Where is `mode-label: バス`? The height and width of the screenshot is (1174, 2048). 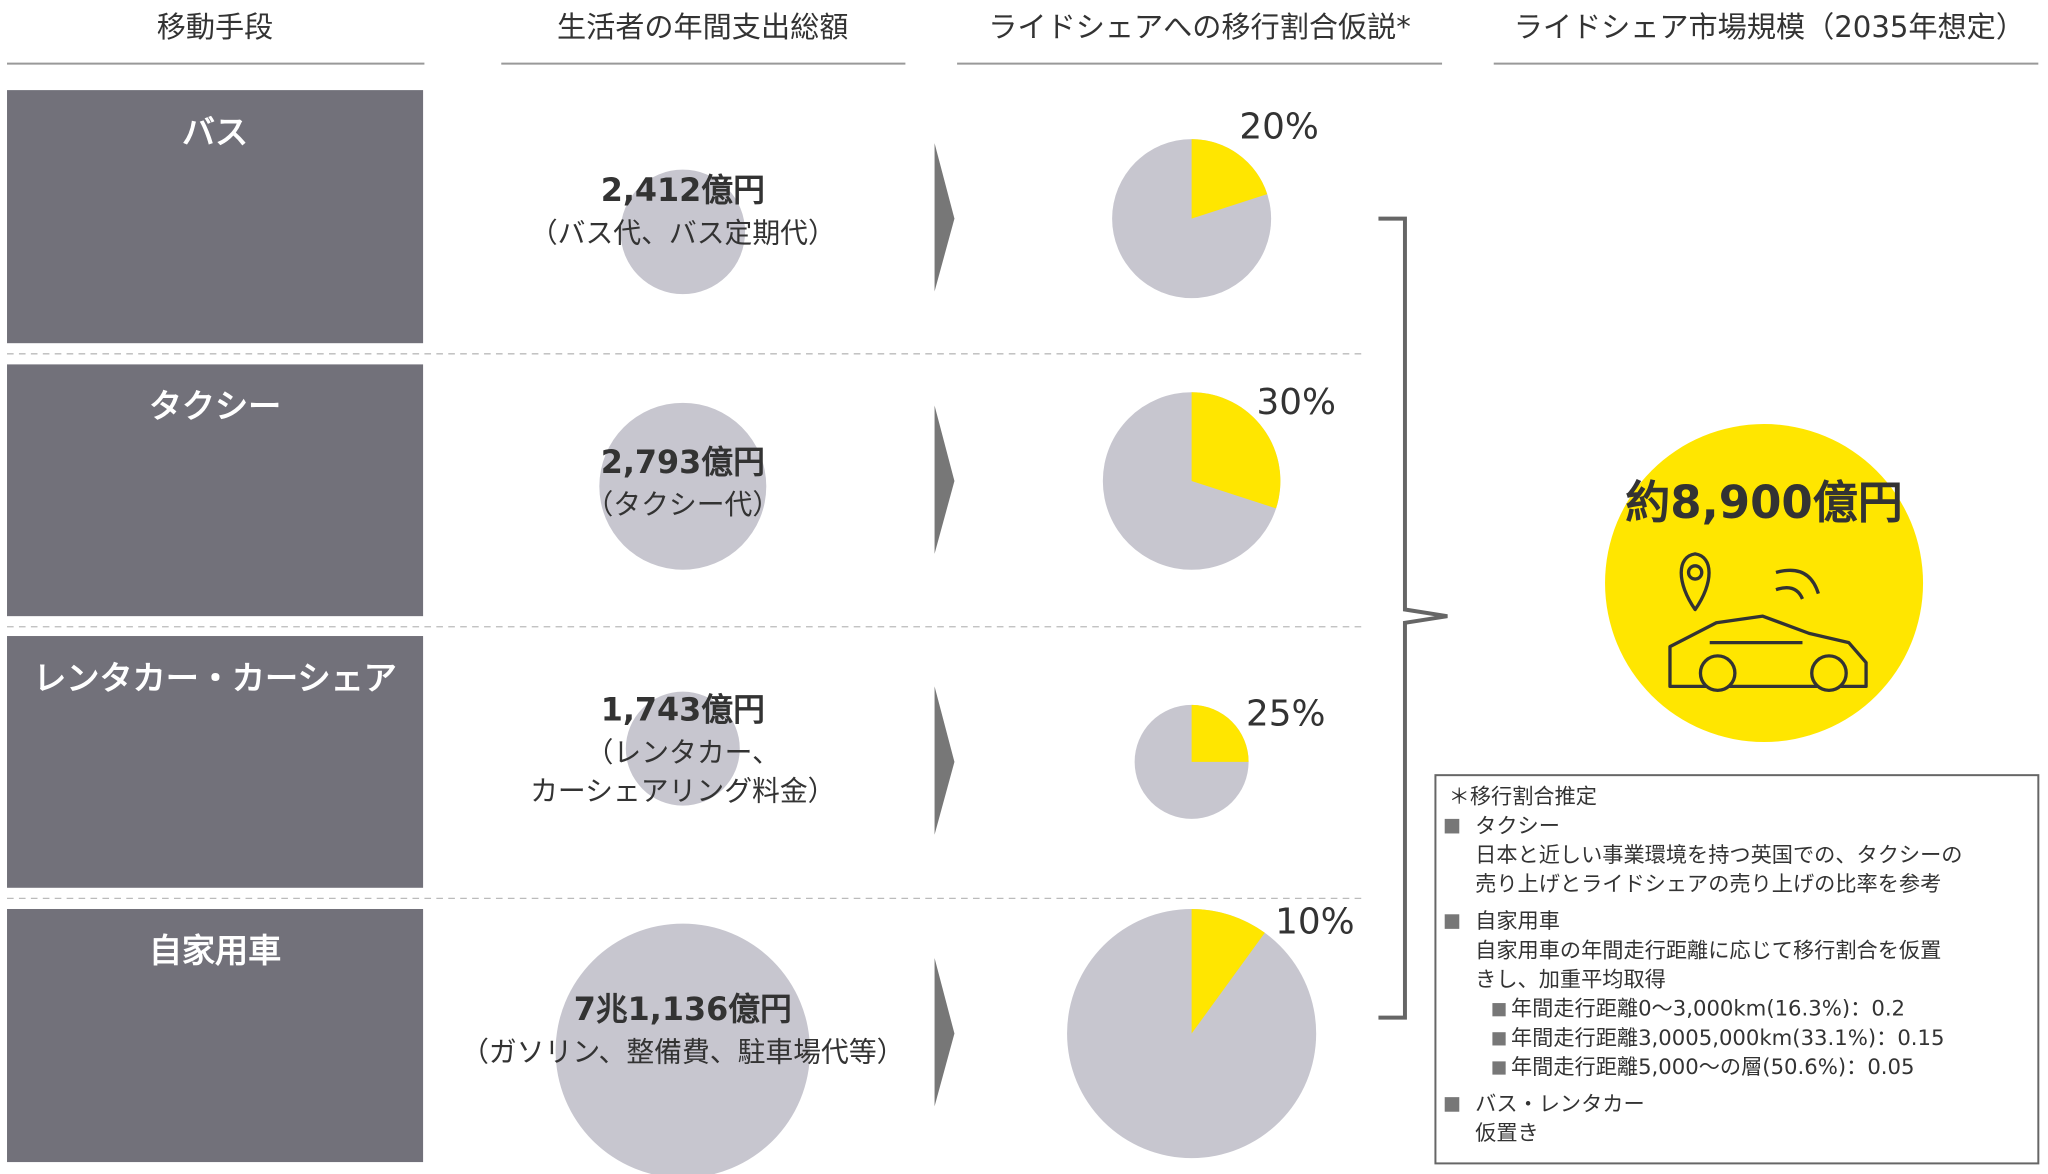 mode-label: バス is located at coordinates (215, 131).